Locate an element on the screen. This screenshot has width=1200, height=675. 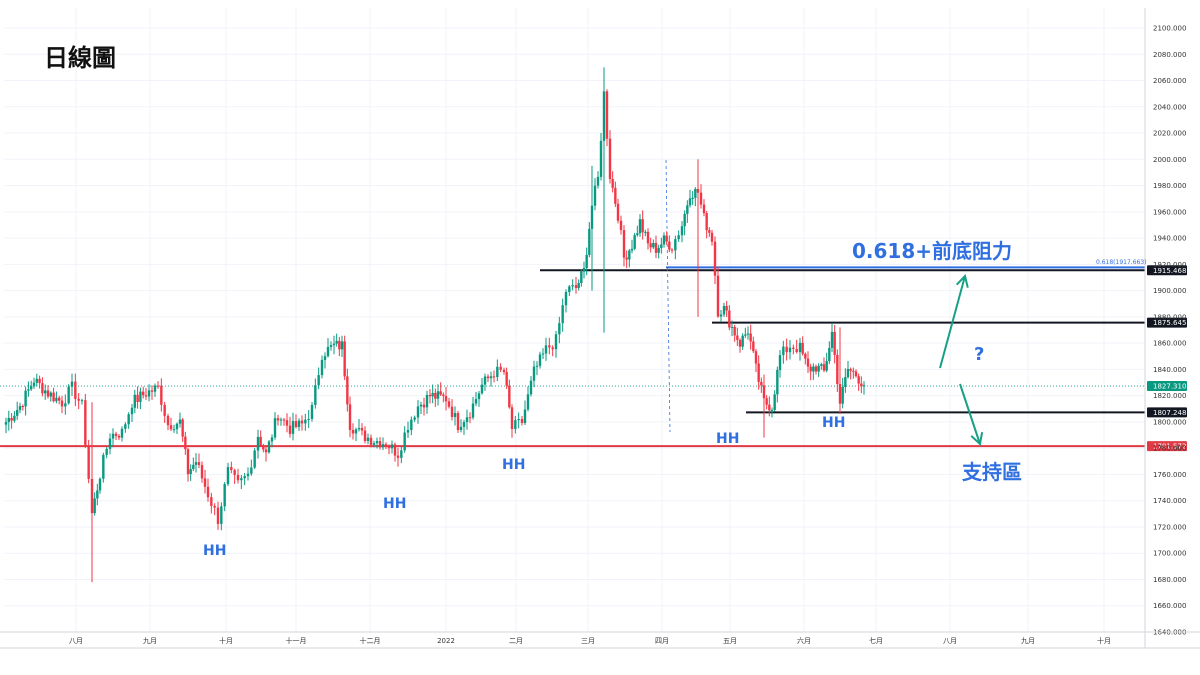
price-level-badge-text: 1875.645 is located at coordinates (1169, 323).